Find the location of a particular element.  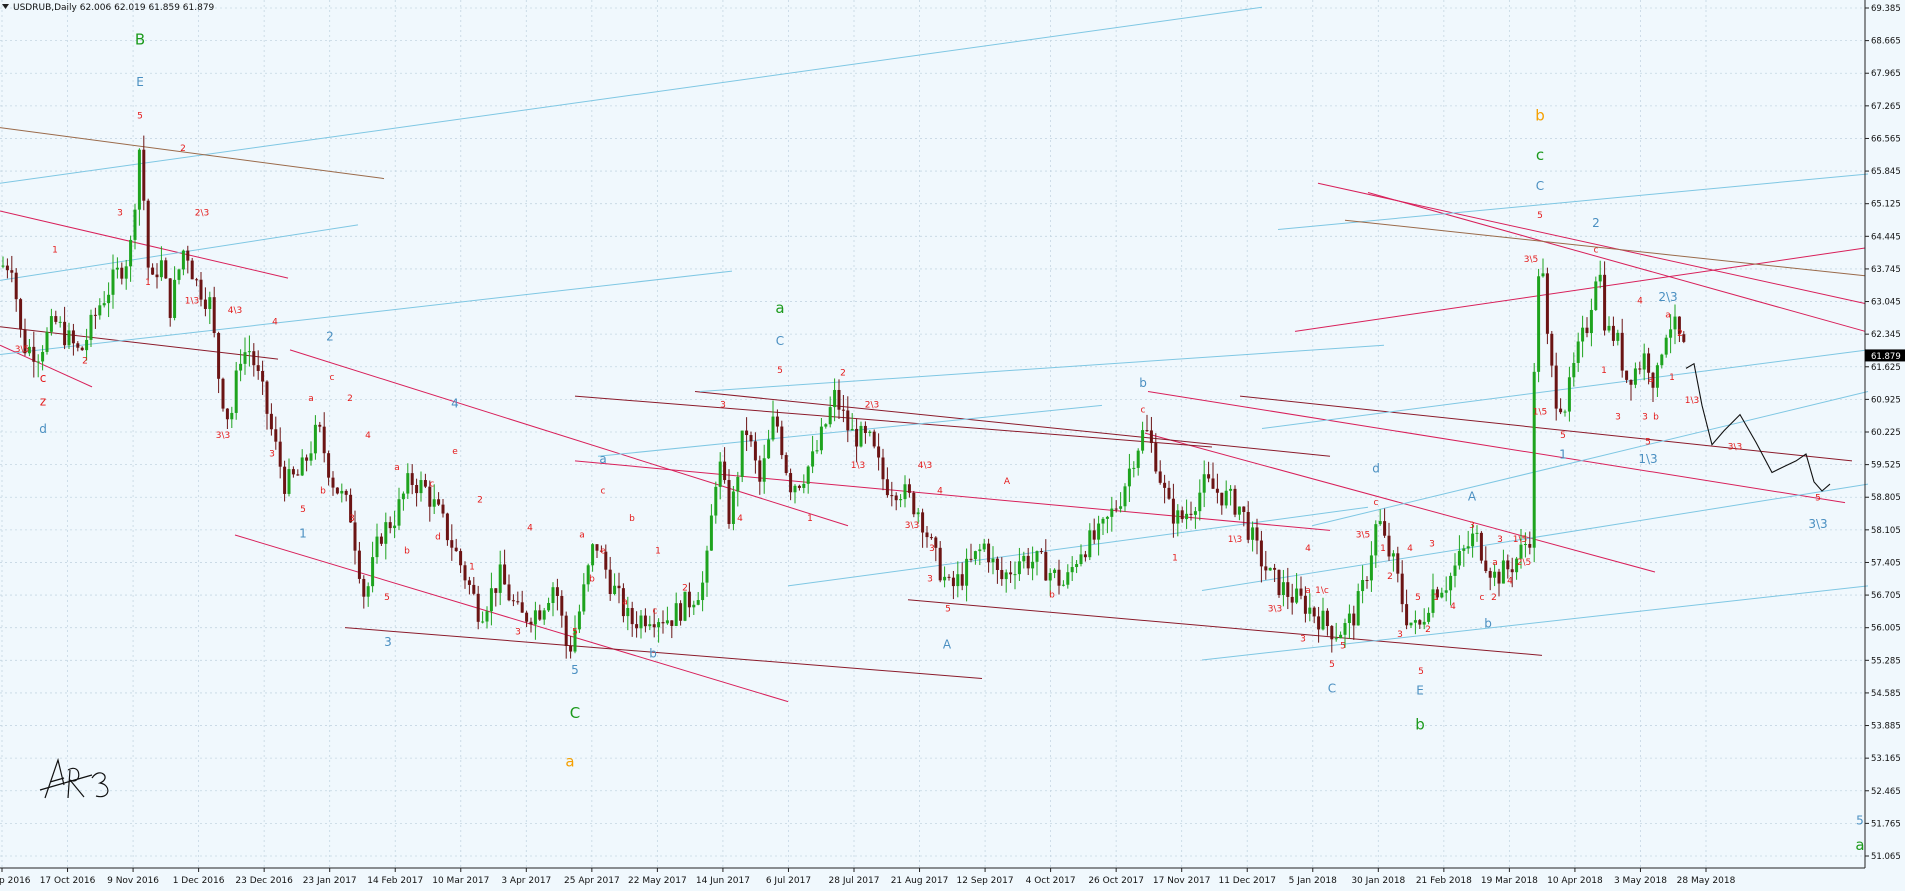

wave-label: d is located at coordinates (43, 429).